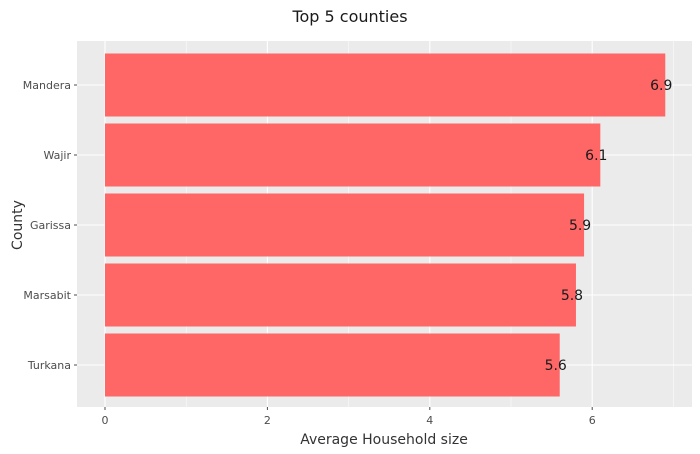  Describe the element at coordinates (609, 226) in the screenshot. I see `value-labels-layer: 6.9 6.1 5.9 5.8 5.6` at that location.